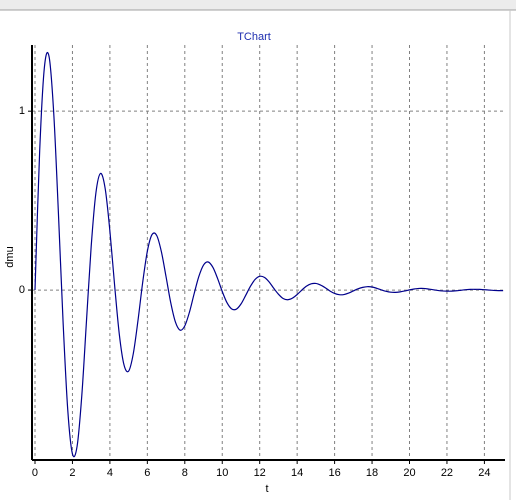  I want to click on y-tick-label: 1, so click(22, 111).